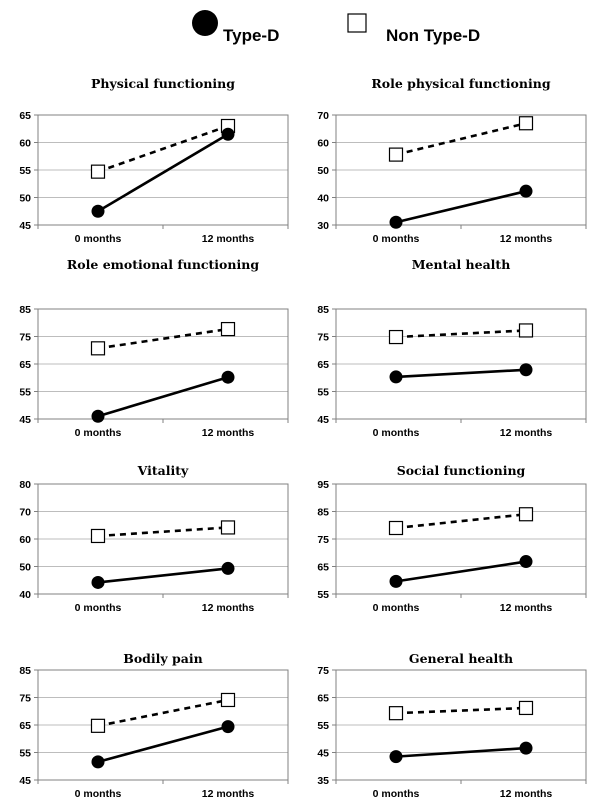 Image resolution: width=607 pixels, height=811 pixels. I want to click on legend-marker-type-d, so click(205, 23).